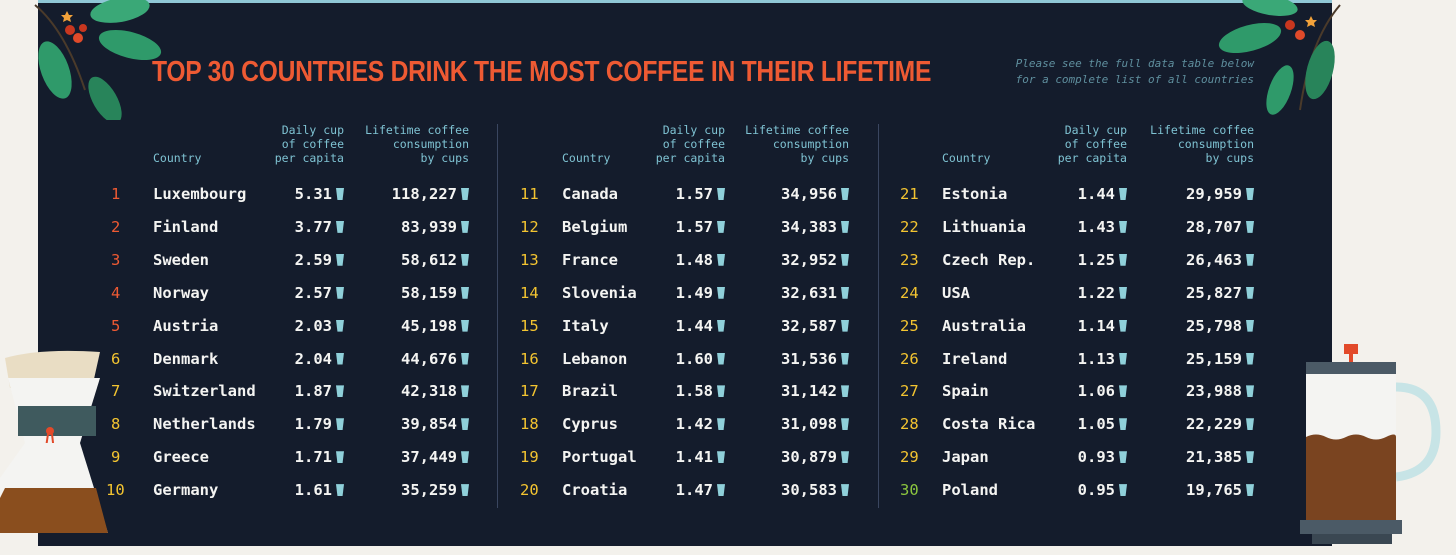 This screenshot has height=555, width=1456. What do you see at coordinates (186, 490) in the screenshot?
I see `country-name: Germany` at bounding box center [186, 490].